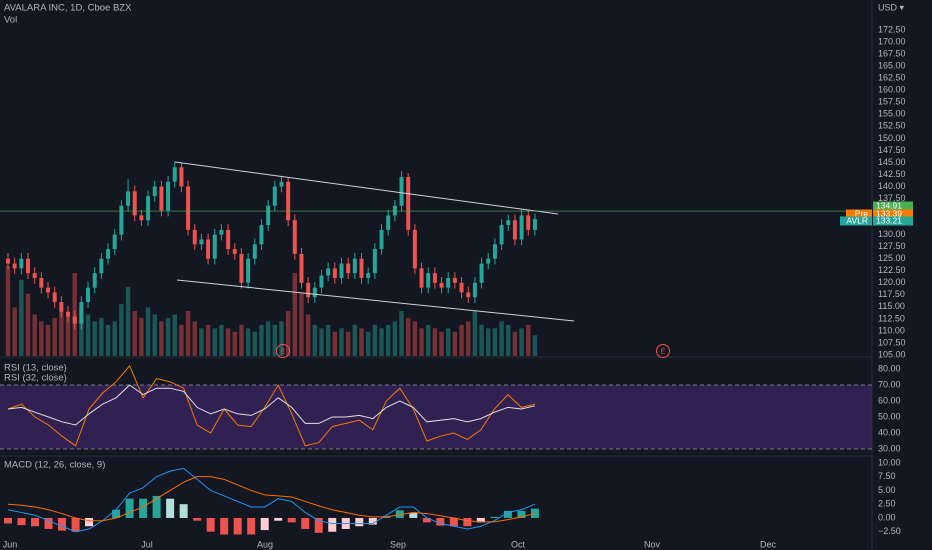 This screenshot has height=550, width=932. What do you see at coordinates (889, 432) in the screenshot?
I see `y-tick-label: 40.00` at bounding box center [889, 432].